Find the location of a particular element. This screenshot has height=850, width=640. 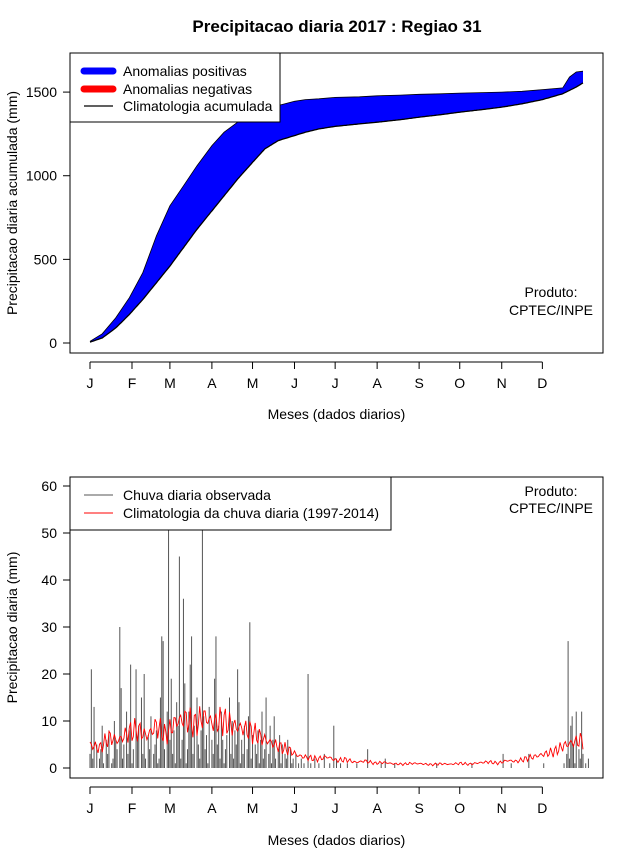

credit: Produto:CPTEC/INPE is located at coordinates (551, 499).